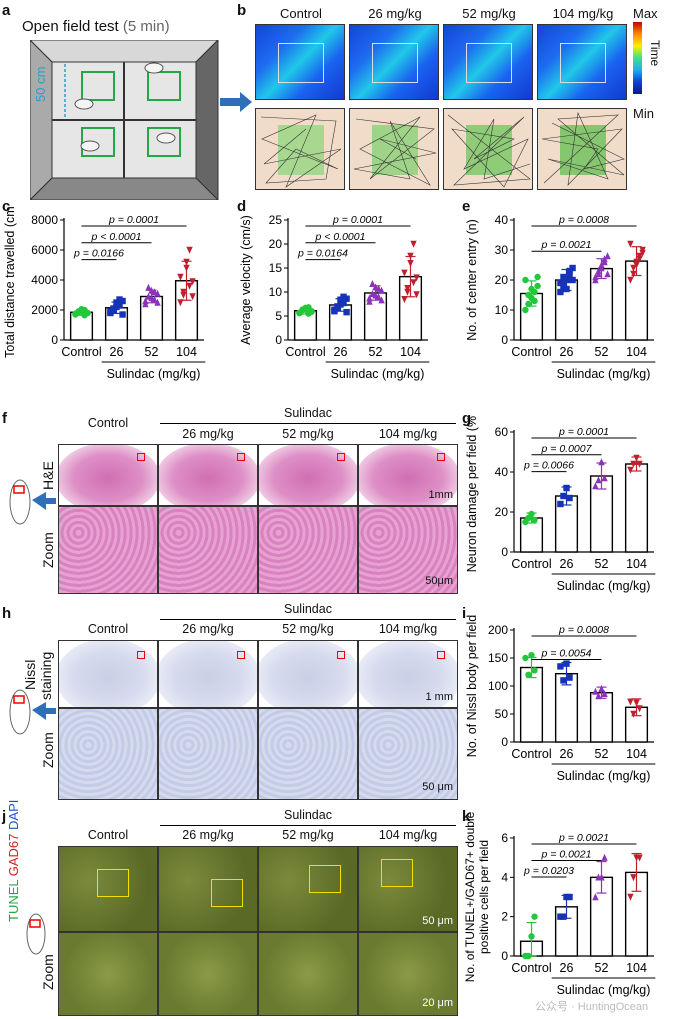  I want to click on he-scale-bottom: 50μm, so click(439, 581).